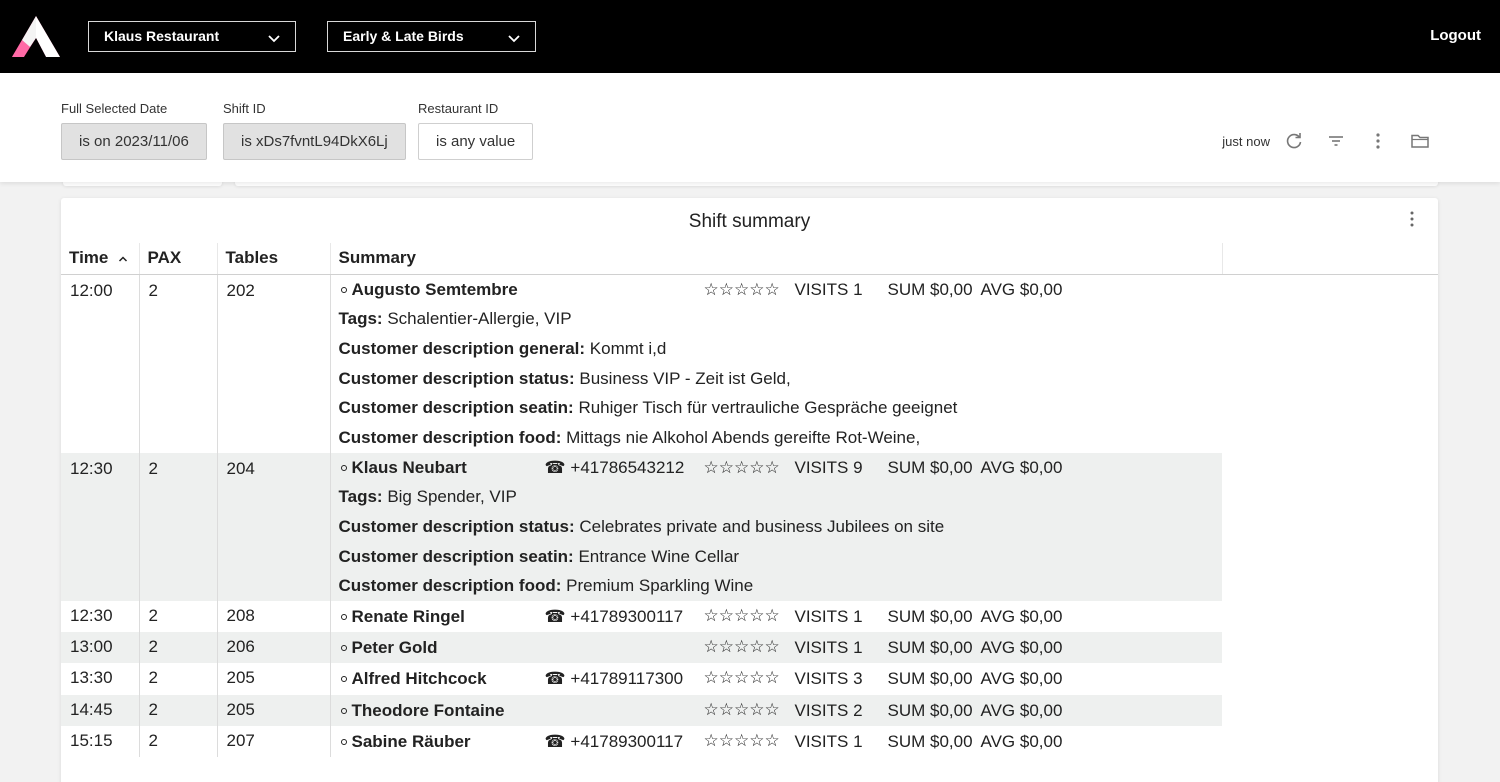  What do you see at coordinates (403, 36) in the screenshot?
I see `shift-select-value: Early & Late Birds` at bounding box center [403, 36].